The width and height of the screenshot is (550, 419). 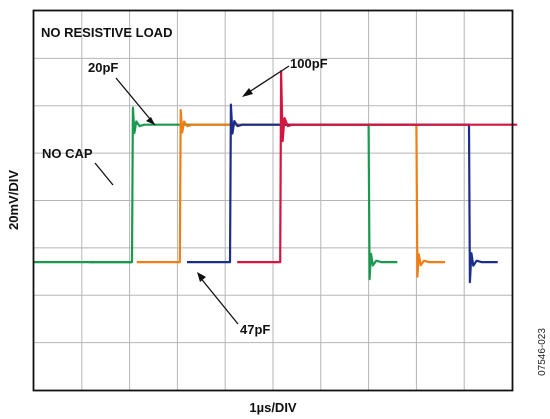 I want to click on annotation-nocap: NO CAP, so click(x=78, y=166).